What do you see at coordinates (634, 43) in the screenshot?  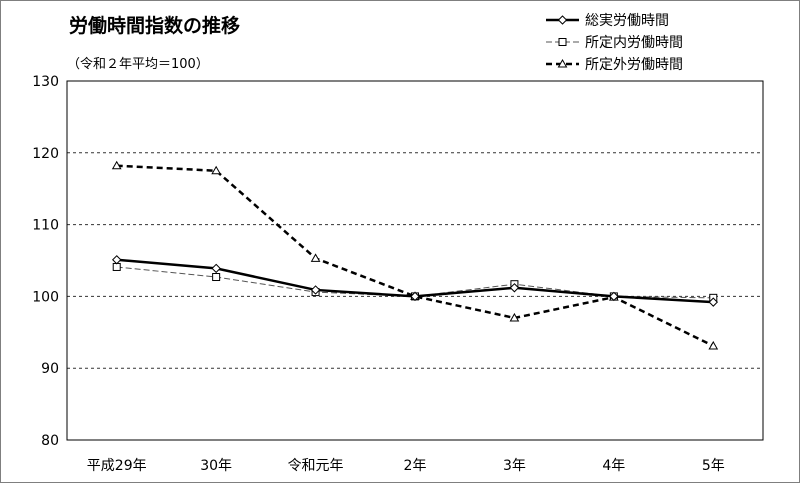 I see `legend-label: 所定内労働時間` at bounding box center [634, 43].